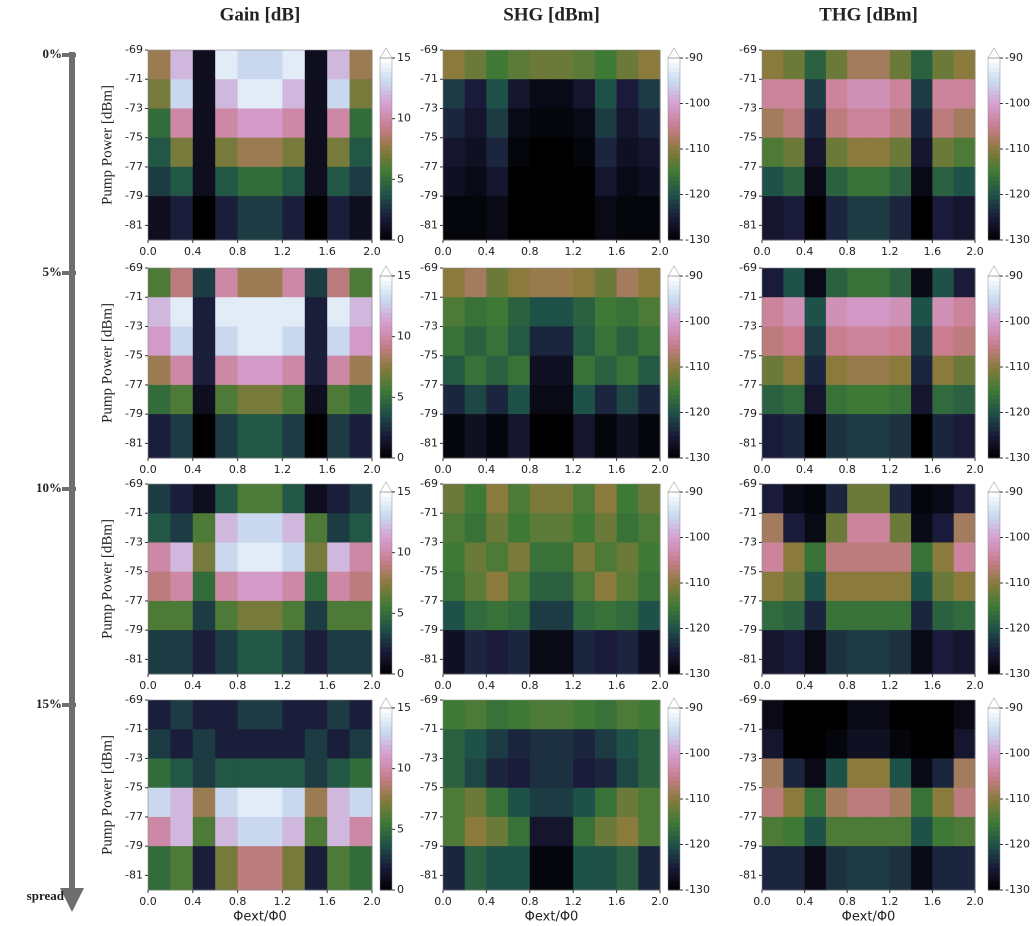 This screenshot has height=926, width=1035. I want to click on heatmap-panel, so click(552, 795).